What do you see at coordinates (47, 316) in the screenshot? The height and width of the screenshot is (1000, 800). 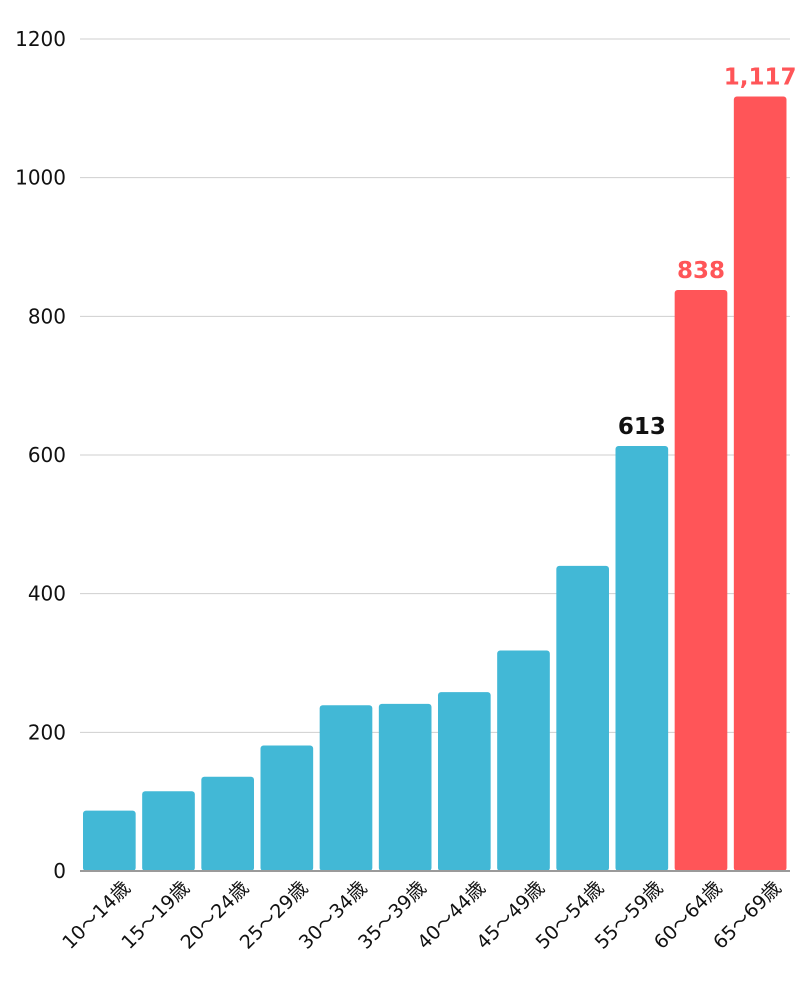 I see `y-tick-label: 800` at bounding box center [47, 316].